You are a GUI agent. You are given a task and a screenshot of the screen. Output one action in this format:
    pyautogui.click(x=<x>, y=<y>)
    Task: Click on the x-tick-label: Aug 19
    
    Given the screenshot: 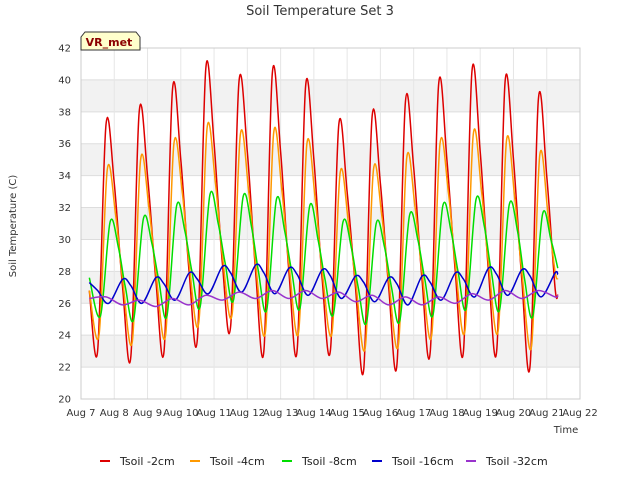 What is the action you would take?
    pyautogui.click(x=479, y=413)
    